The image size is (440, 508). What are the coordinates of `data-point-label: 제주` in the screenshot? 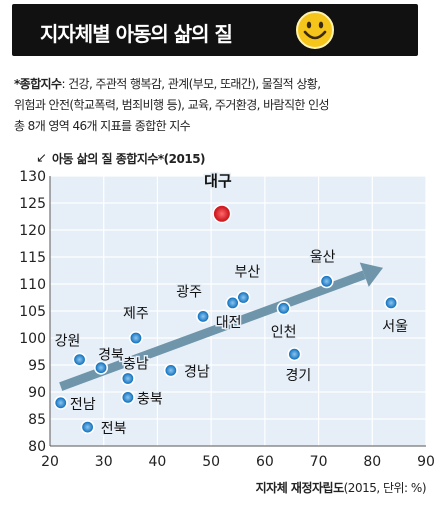 It's located at (136, 314).